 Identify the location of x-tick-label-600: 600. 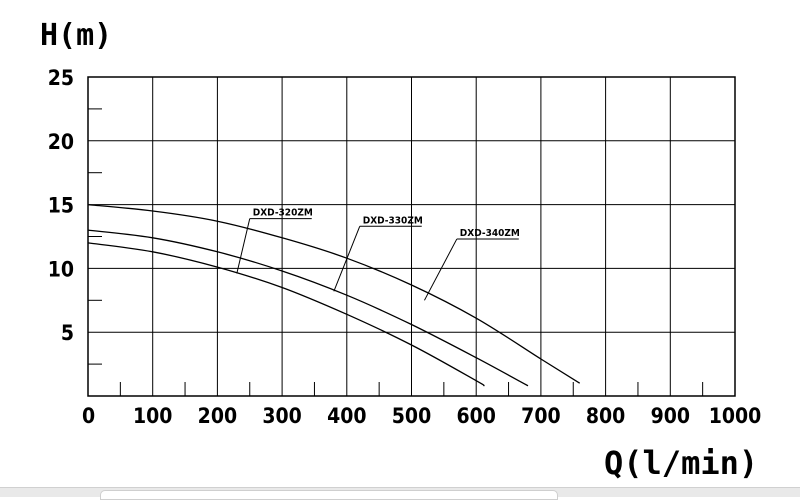
(475, 416).